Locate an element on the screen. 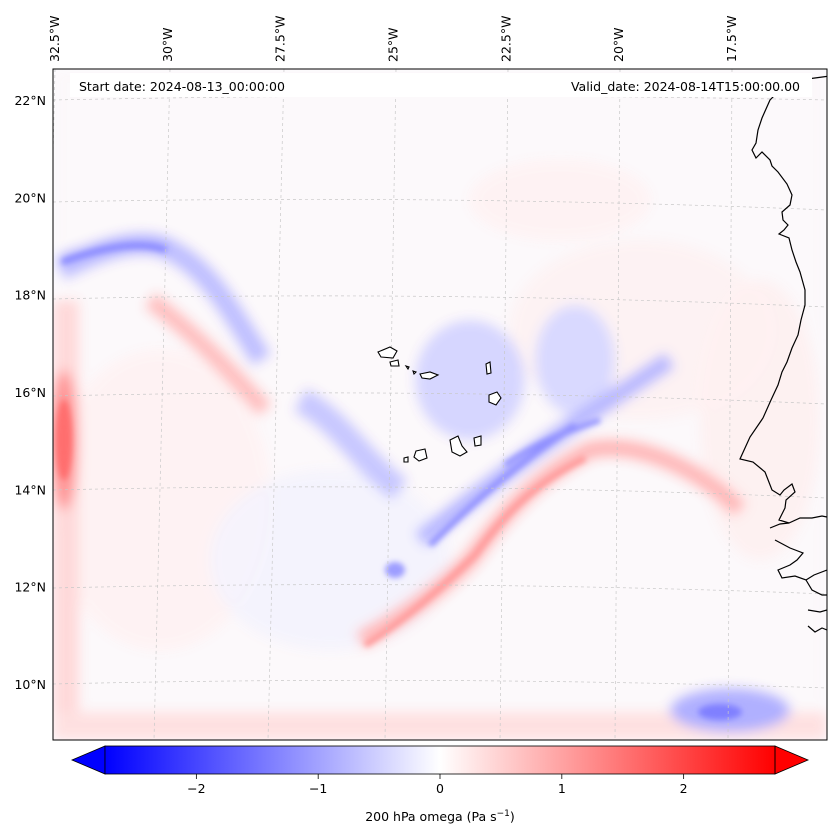  colorbar-tick-label: 0 is located at coordinates (440, 788).